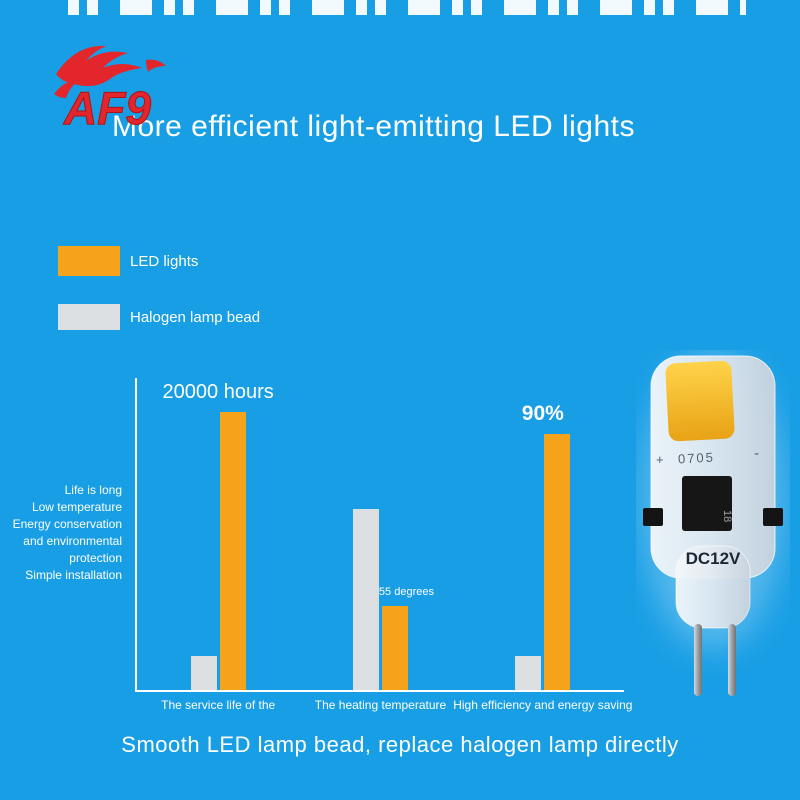 This screenshot has width=800, height=800. What do you see at coordinates (407, 7) in the screenshot?
I see `cropped-top-text` at bounding box center [407, 7].